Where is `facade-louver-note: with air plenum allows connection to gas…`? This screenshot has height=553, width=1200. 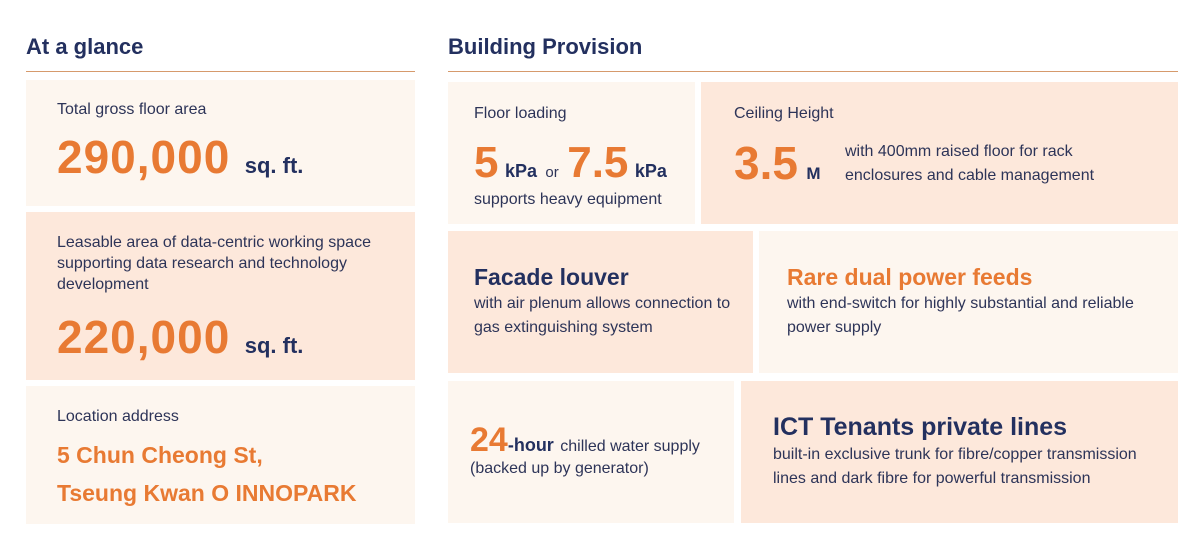
facade-louver-note: with air plenum allows connection to gas… is located at coordinates (602, 315).